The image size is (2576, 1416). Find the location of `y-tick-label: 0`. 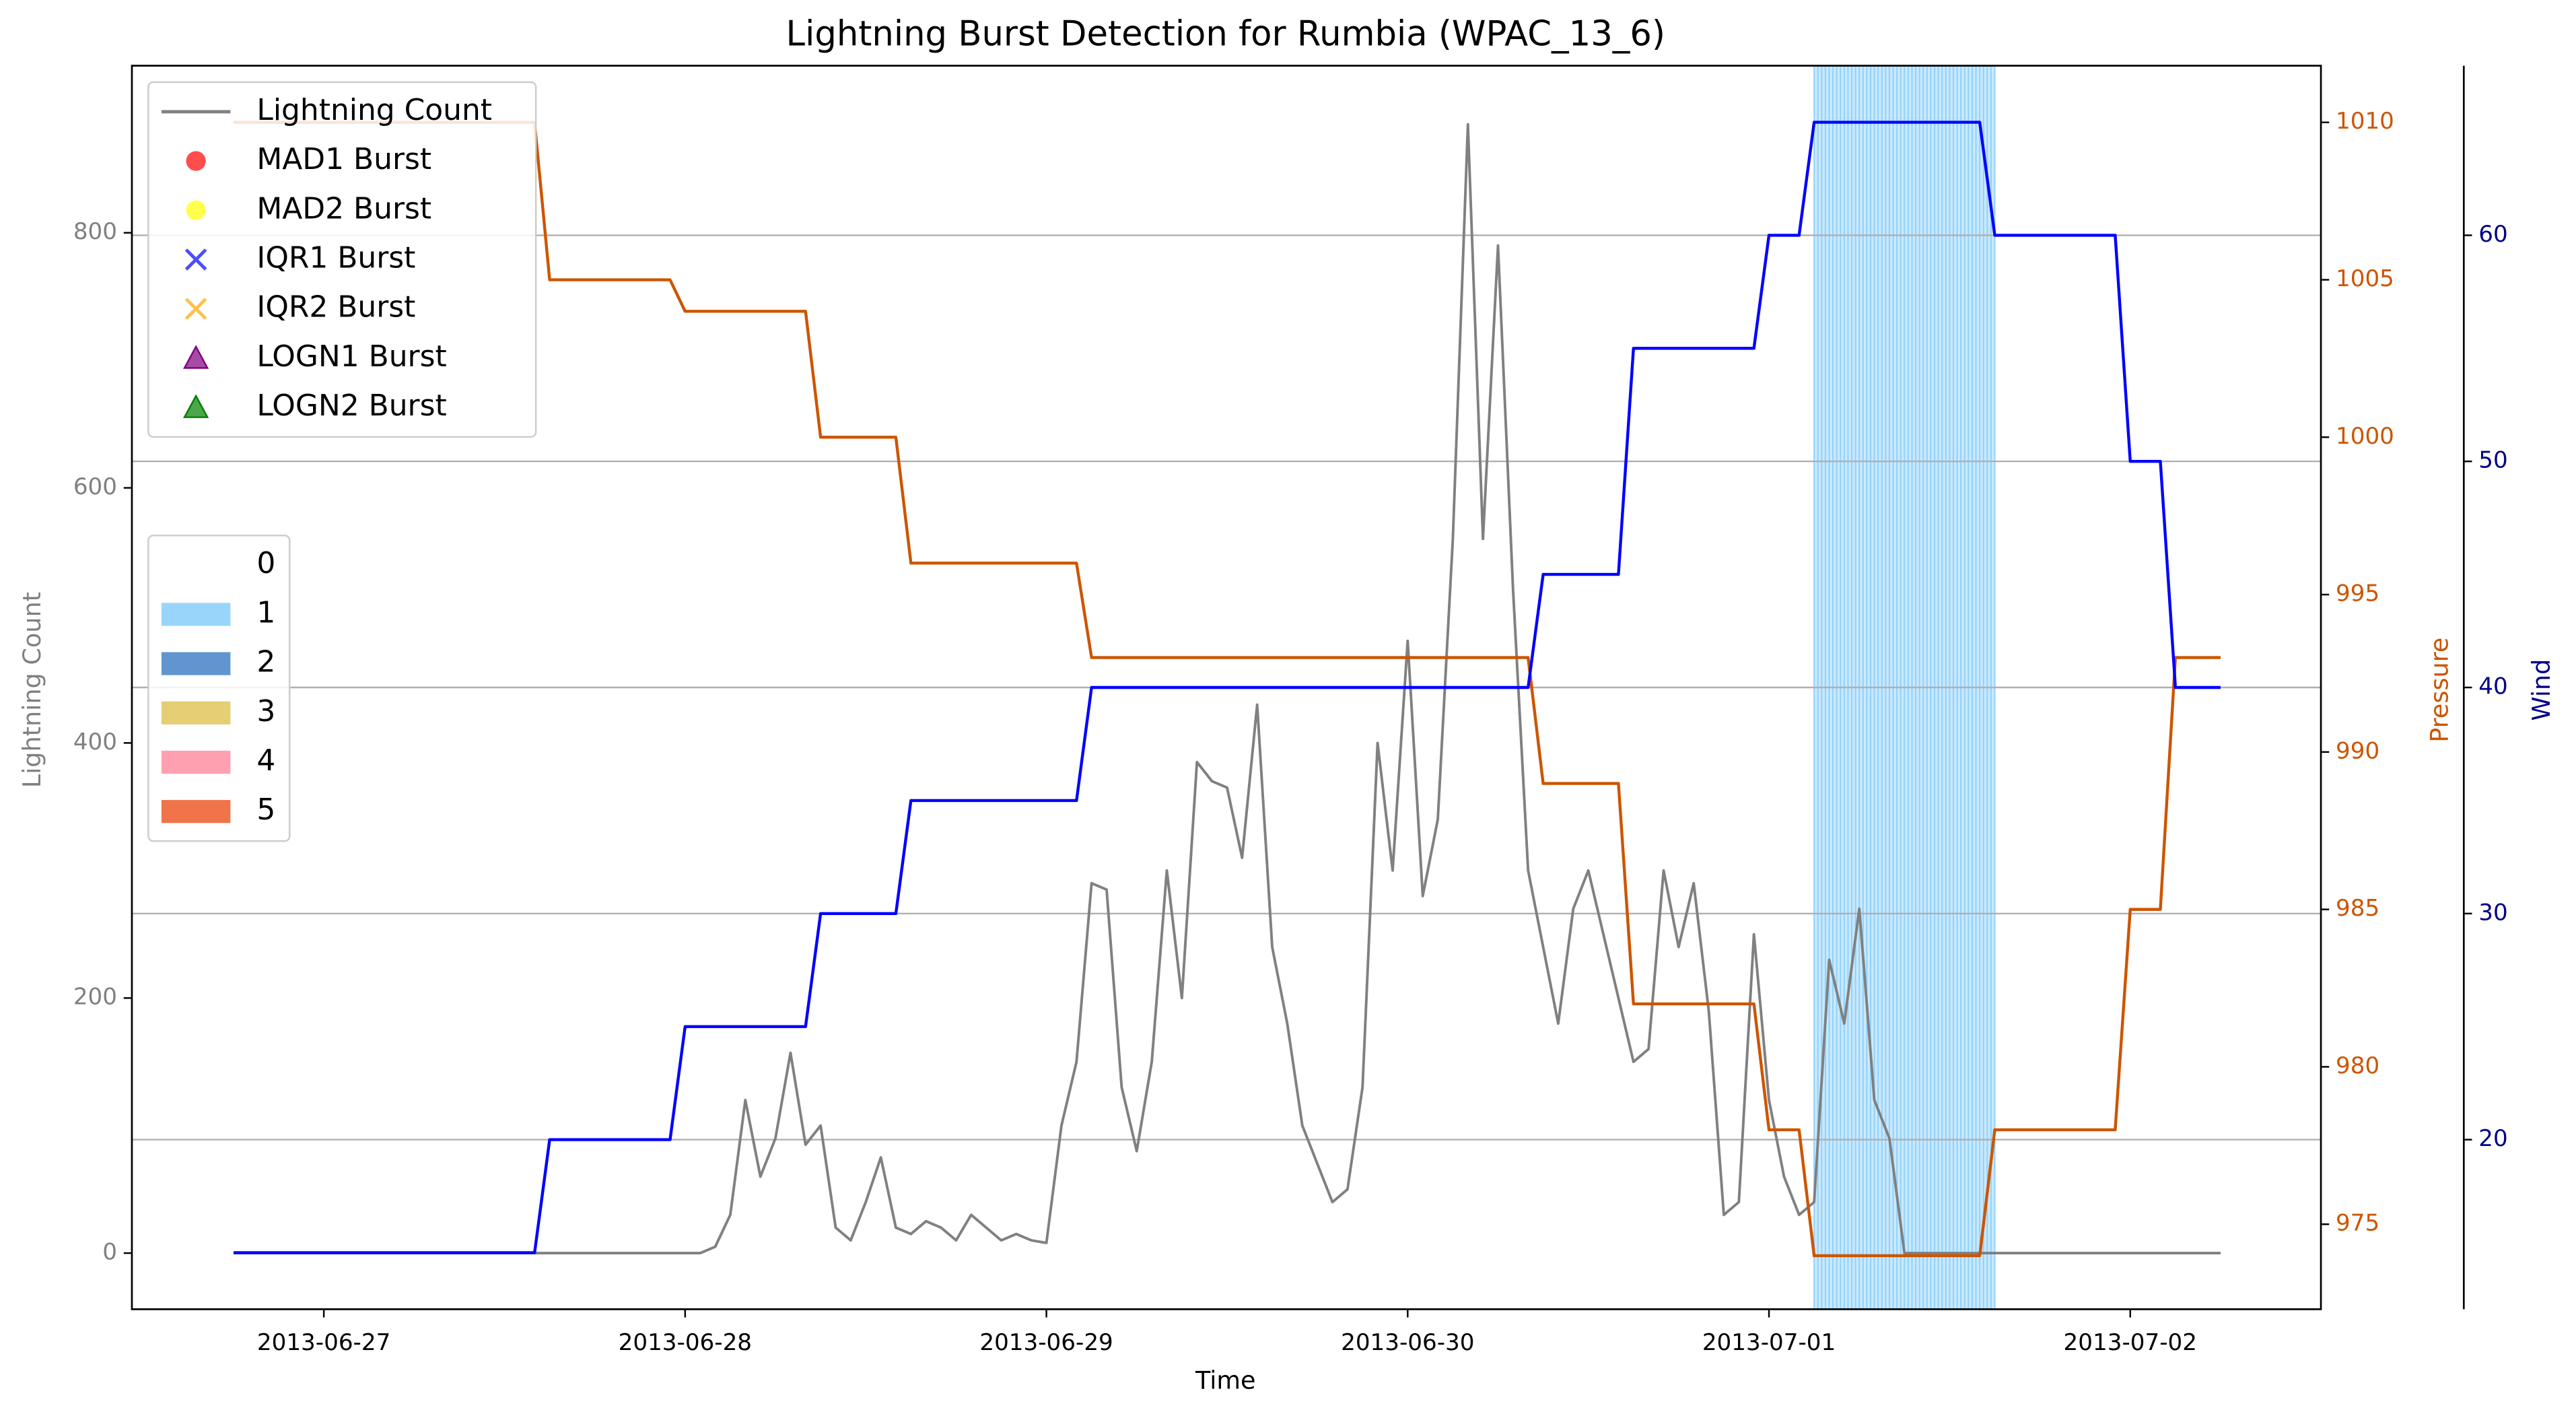

y-tick-label: 0 is located at coordinates (109, 1252).